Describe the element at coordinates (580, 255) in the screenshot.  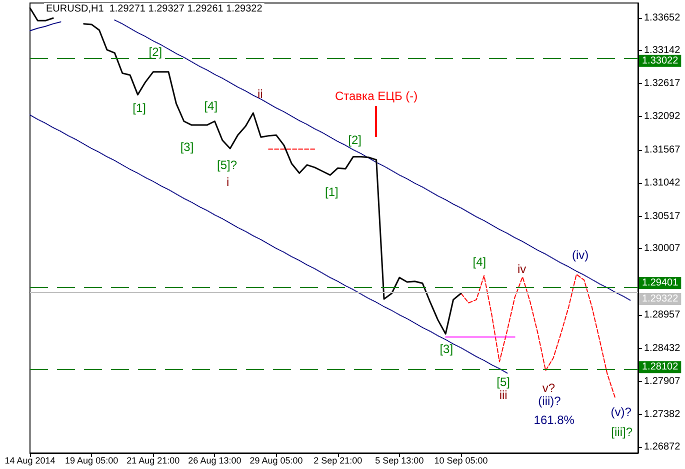
I see `annotation: (iv)` at that location.